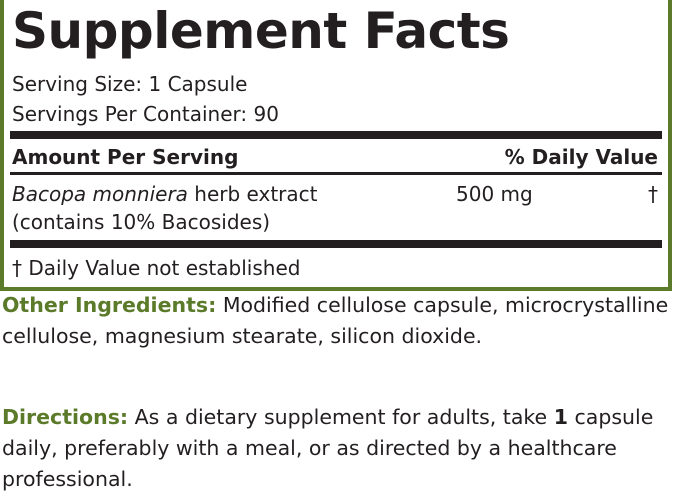 The height and width of the screenshot is (495, 679). What do you see at coordinates (494, 194) in the screenshot?
I see `amount: 500 mg` at bounding box center [494, 194].